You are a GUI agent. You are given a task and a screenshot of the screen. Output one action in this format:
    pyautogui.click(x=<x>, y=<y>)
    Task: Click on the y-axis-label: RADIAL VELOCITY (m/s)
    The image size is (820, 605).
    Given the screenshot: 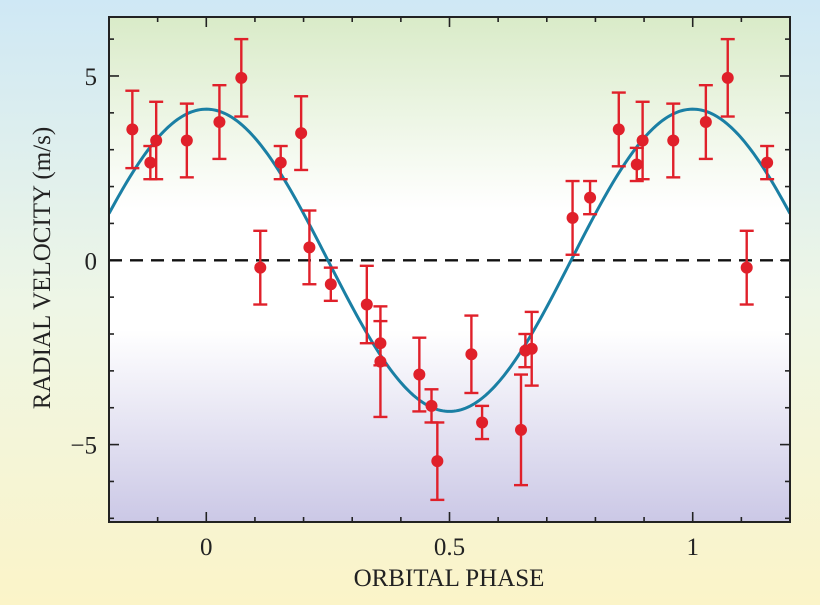 What is the action you would take?
    pyautogui.click(x=42, y=268)
    